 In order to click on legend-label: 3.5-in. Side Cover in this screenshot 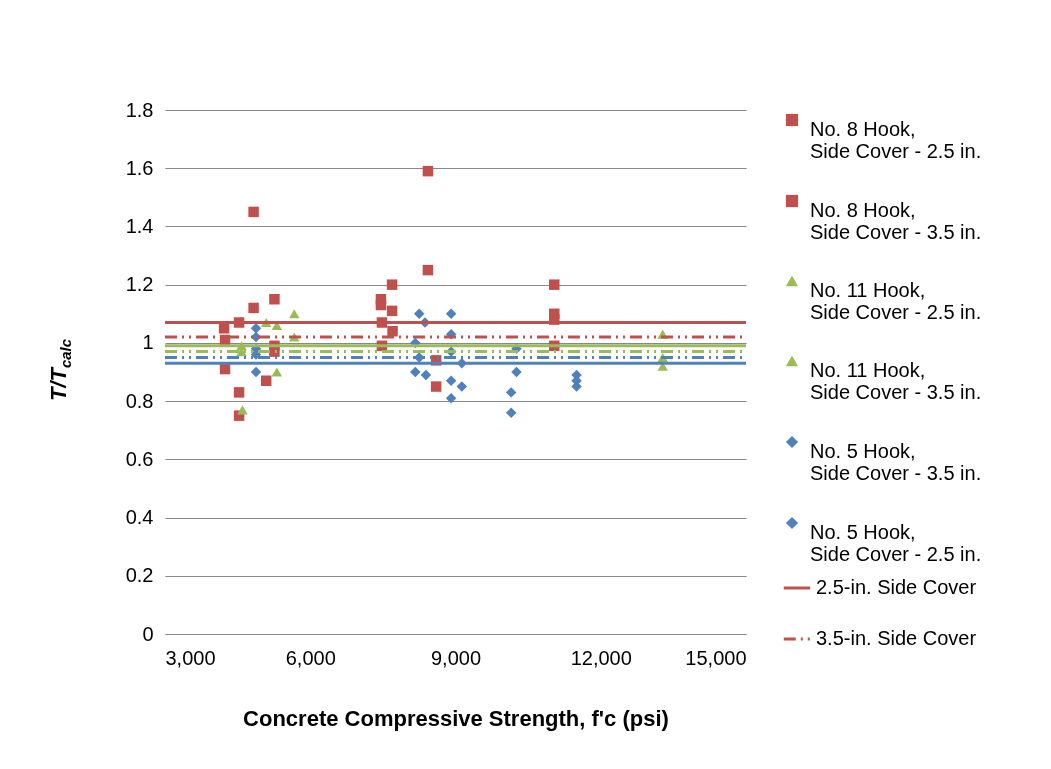, I will do `click(896, 638)`.